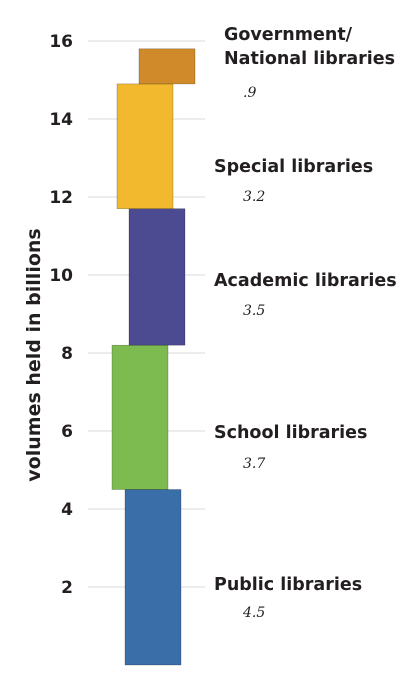 The height and width of the screenshot is (673, 401). Describe the element at coordinates (67, 510) in the screenshot. I see `y-tick-label: 4` at that location.